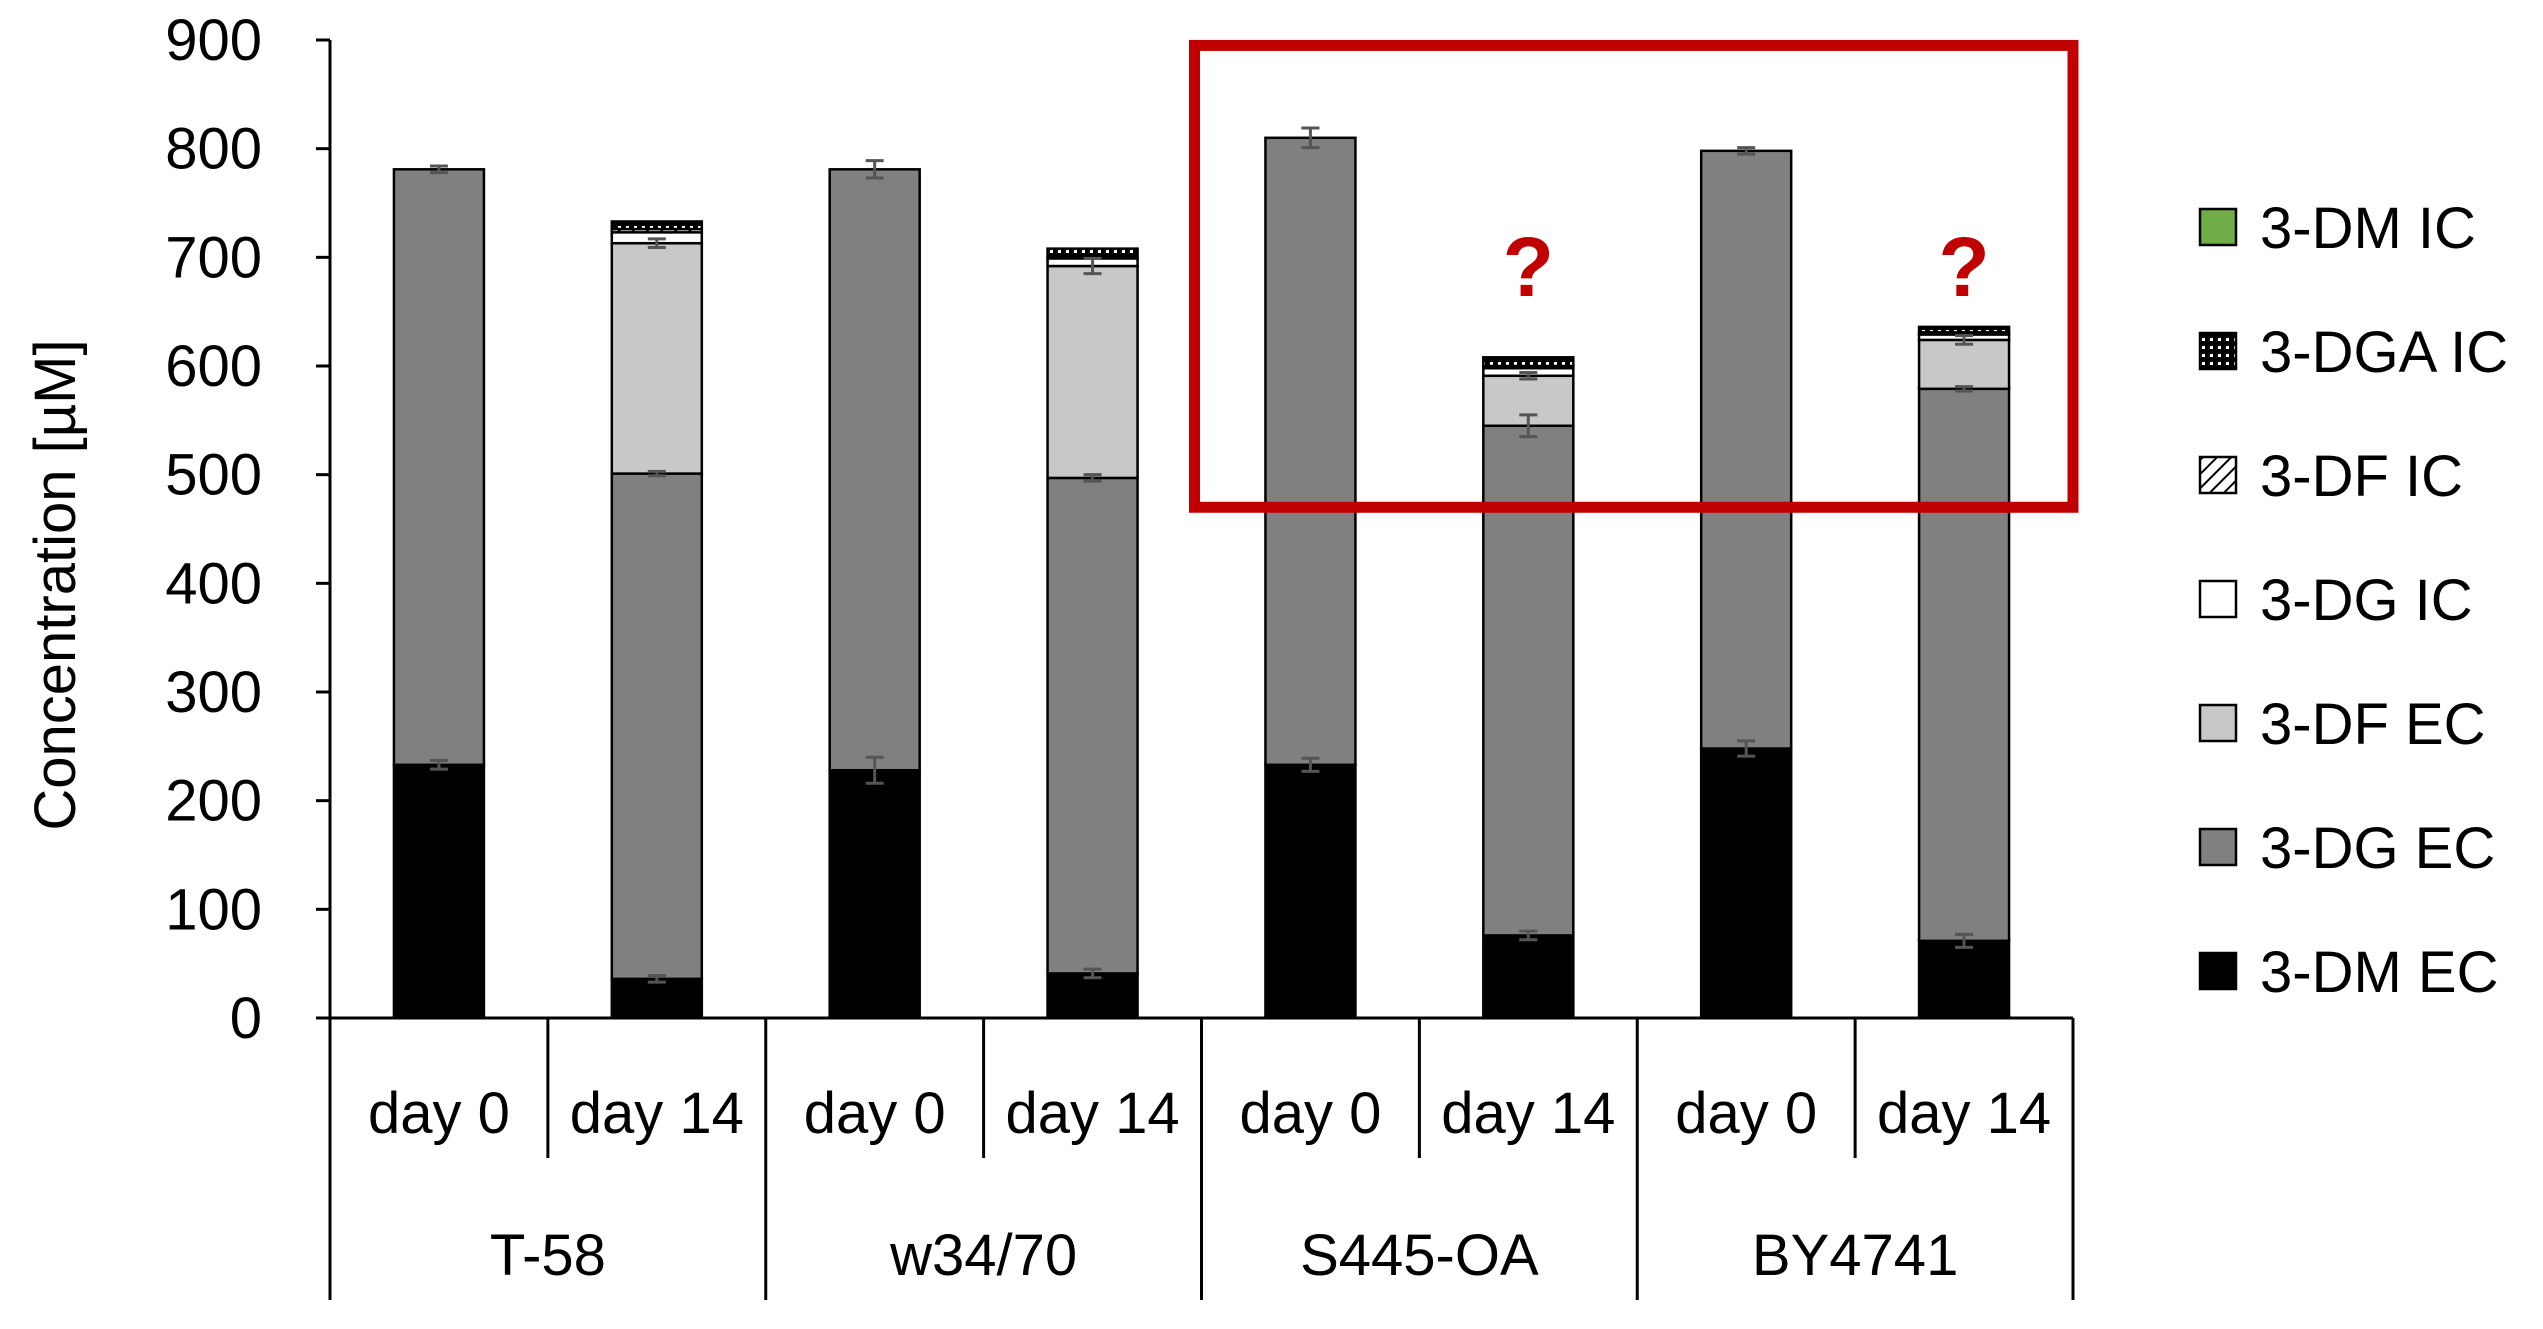 The width and height of the screenshot is (2543, 1329). What do you see at coordinates (55, 584) in the screenshot?
I see `y-axis-title: Concentration [µM]` at bounding box center [55, 584].